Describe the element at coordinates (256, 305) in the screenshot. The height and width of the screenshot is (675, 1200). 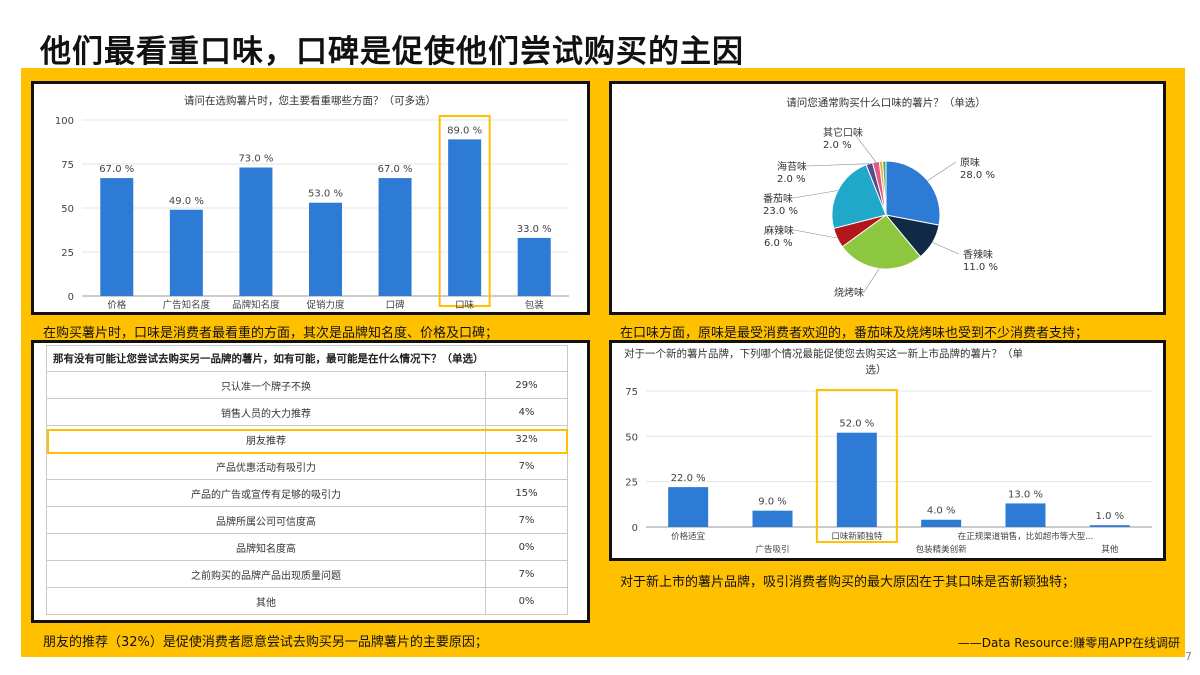
I see `chart1-xtick: 品牌知名度` at that location.